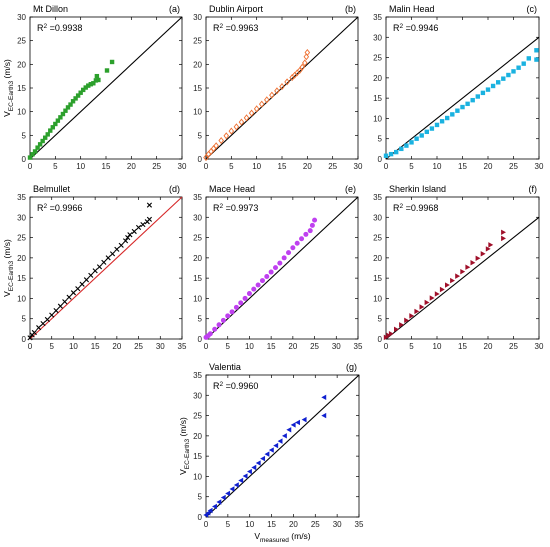 The height and width of the screenshot is (547, 550). What do you see at coordinates (533, 189) in the screenshot?
I see `panel-letter: (f)` at bounding box center [533, 189].